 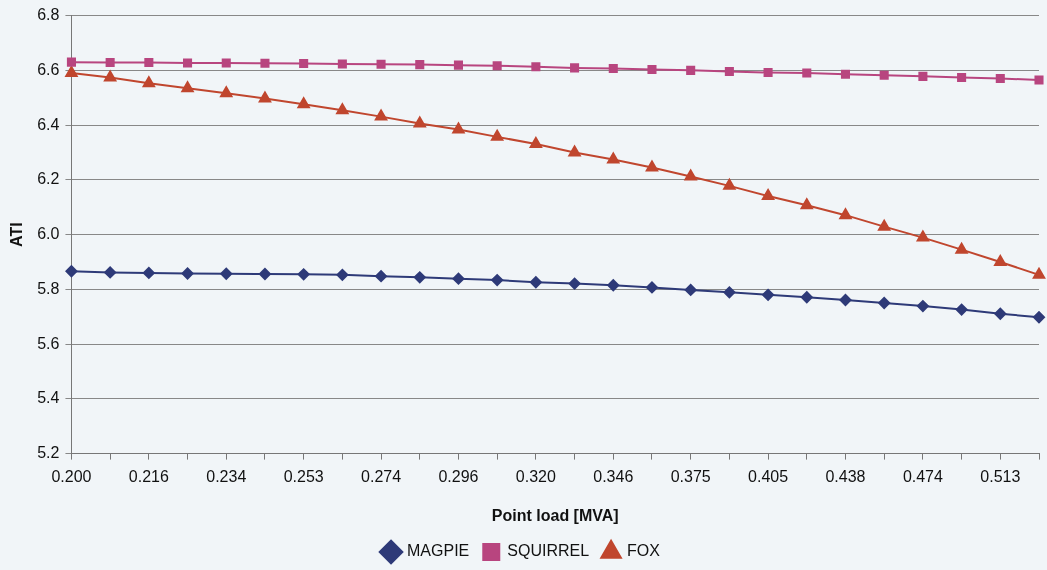 I want to click on x-tick-label: 0.216, so click(x=148, y=476).